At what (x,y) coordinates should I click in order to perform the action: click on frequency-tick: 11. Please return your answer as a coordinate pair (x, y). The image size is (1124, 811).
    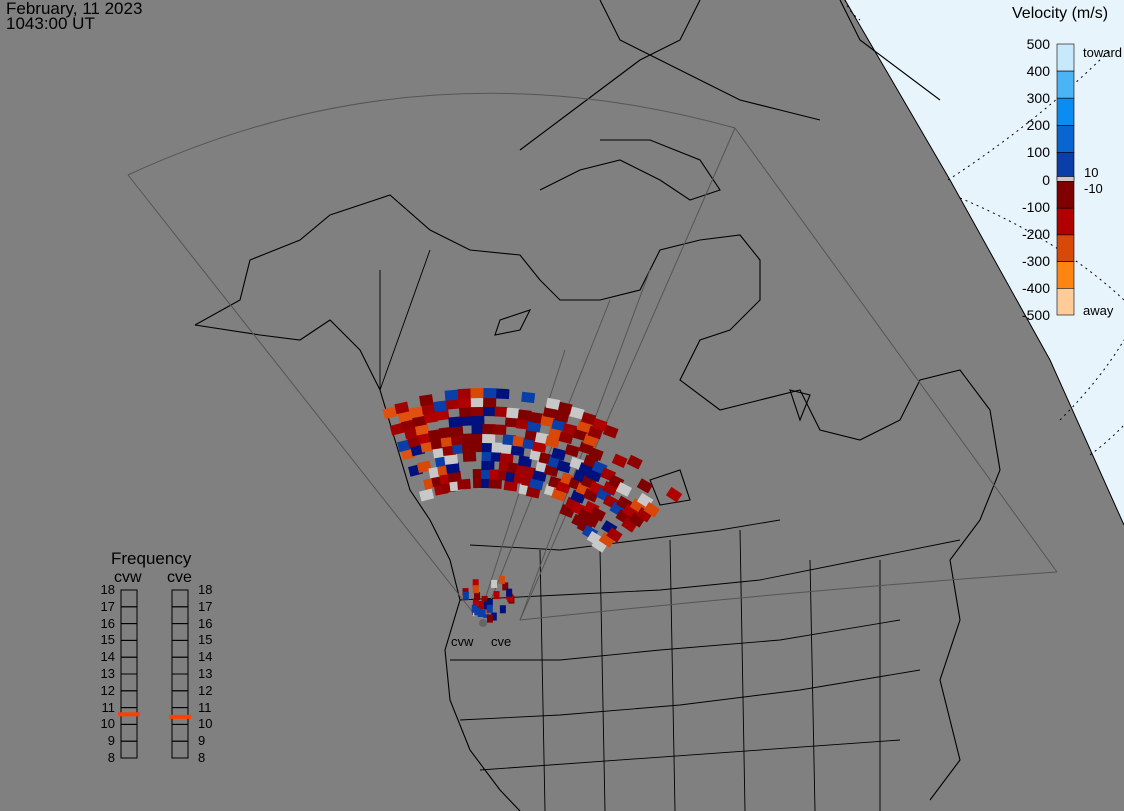
    Looking at the image, I should click on (108, 707).